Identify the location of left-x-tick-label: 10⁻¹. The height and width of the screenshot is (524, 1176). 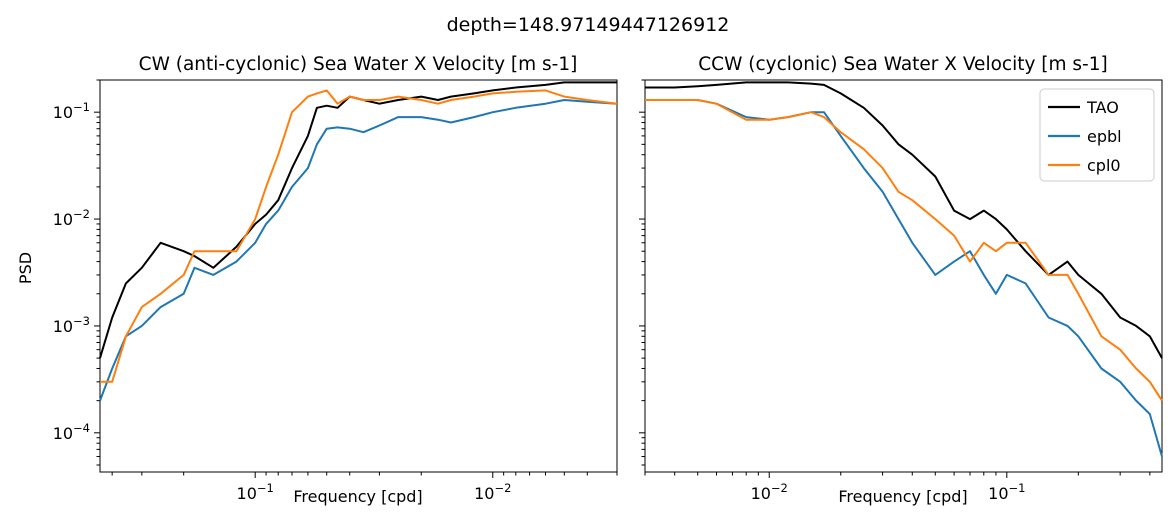
(255, 492).